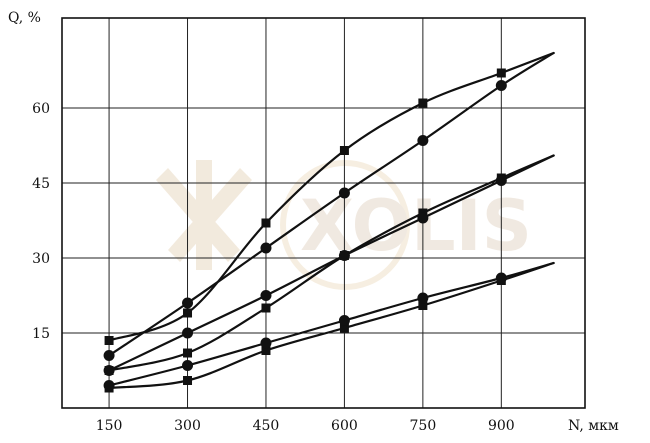 Image resolution: width=650 pixels, height=443 pixels. What do you see at coordinates (41, 259) in the screenshot?
I see `y-tick-label: 30` at bounding box center [41, 259].